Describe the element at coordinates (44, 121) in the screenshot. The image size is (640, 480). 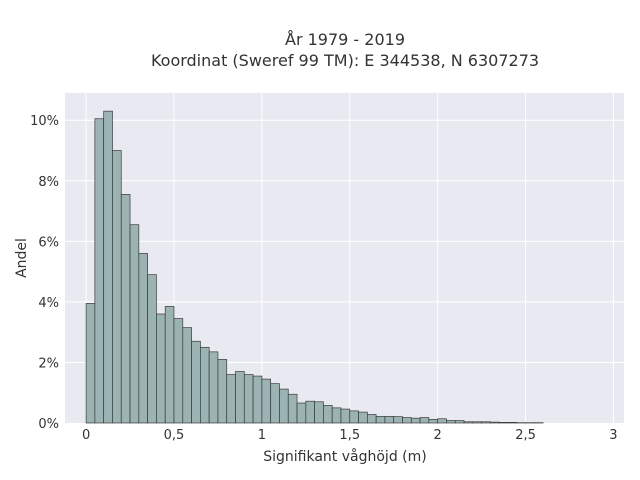
I see `y-tick-label: 10%` at that location.